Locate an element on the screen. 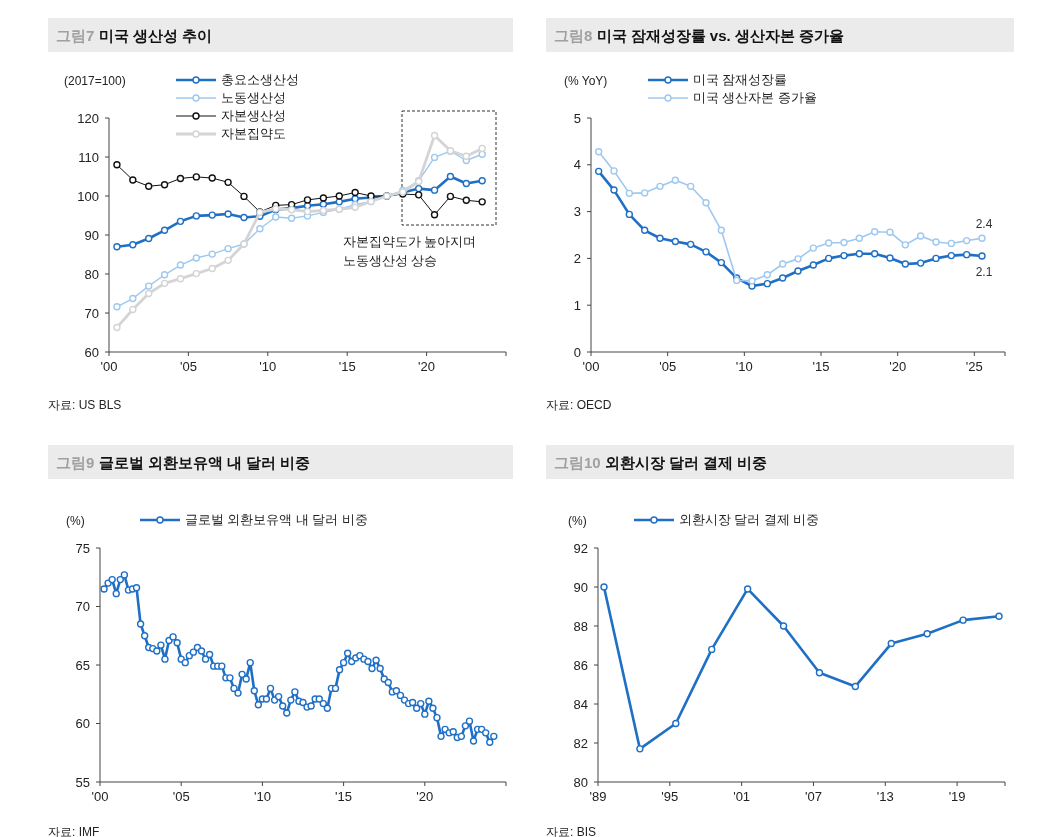 Image resolution: width=1064 pixels, height=837 pixels. x-tick-label: '95 is located at coordinates (670, 796).